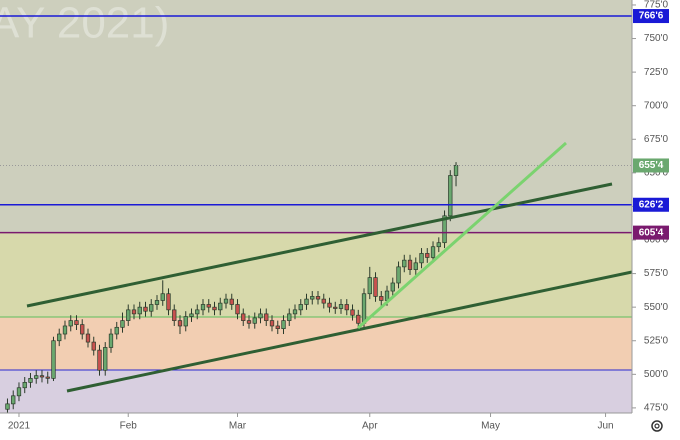  I want to click on y-tick-label: 600'0, so click(656, 240).